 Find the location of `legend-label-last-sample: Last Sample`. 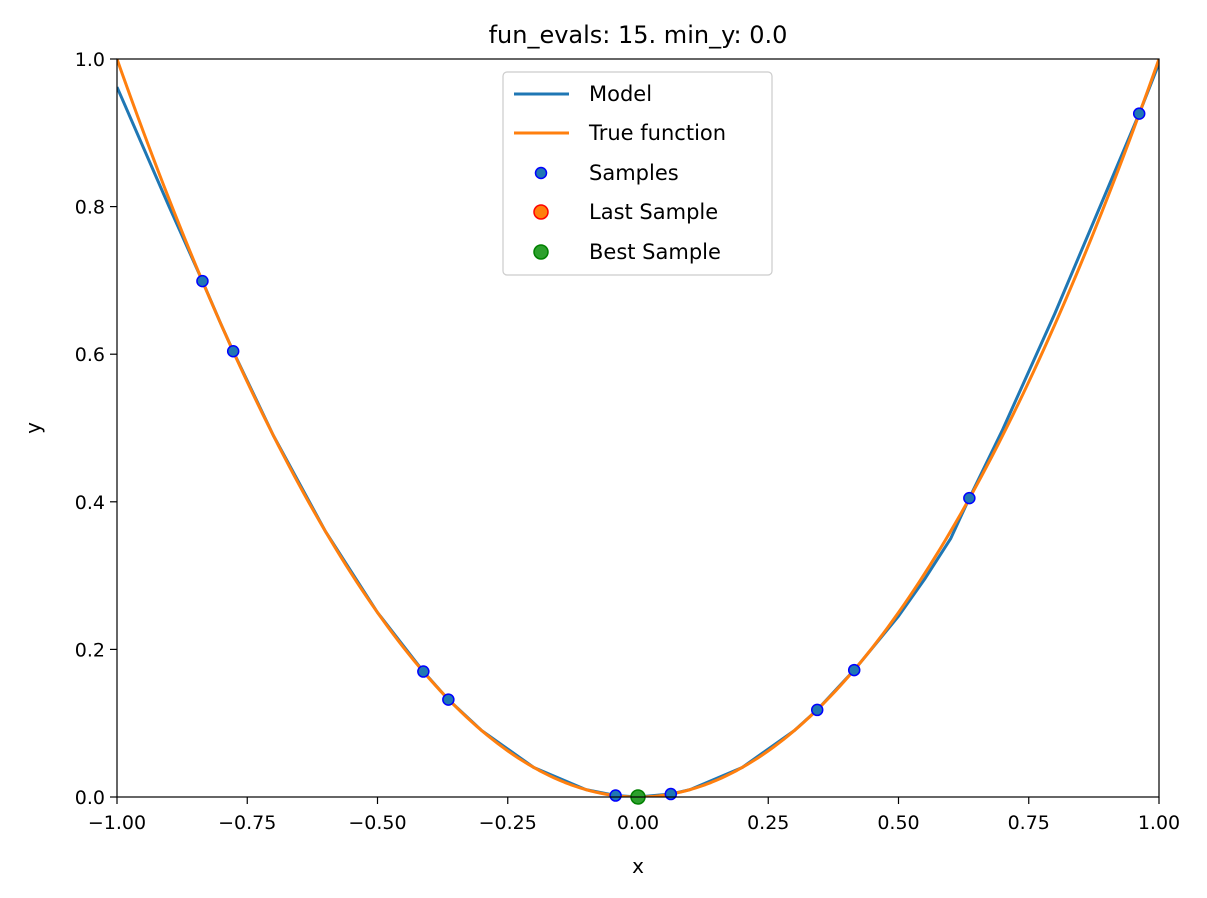

legend-label-last-sample: Last Sample is located at coordinates (653, 212).